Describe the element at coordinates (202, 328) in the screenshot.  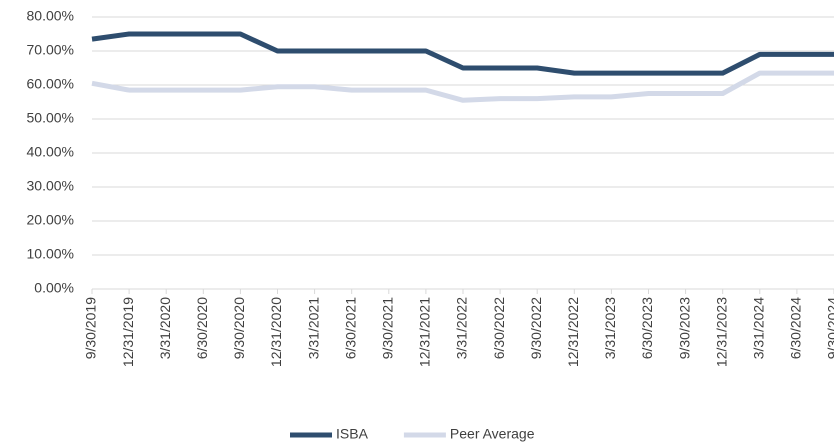
I see `x-tick-label: 6/30/2020` at that location.